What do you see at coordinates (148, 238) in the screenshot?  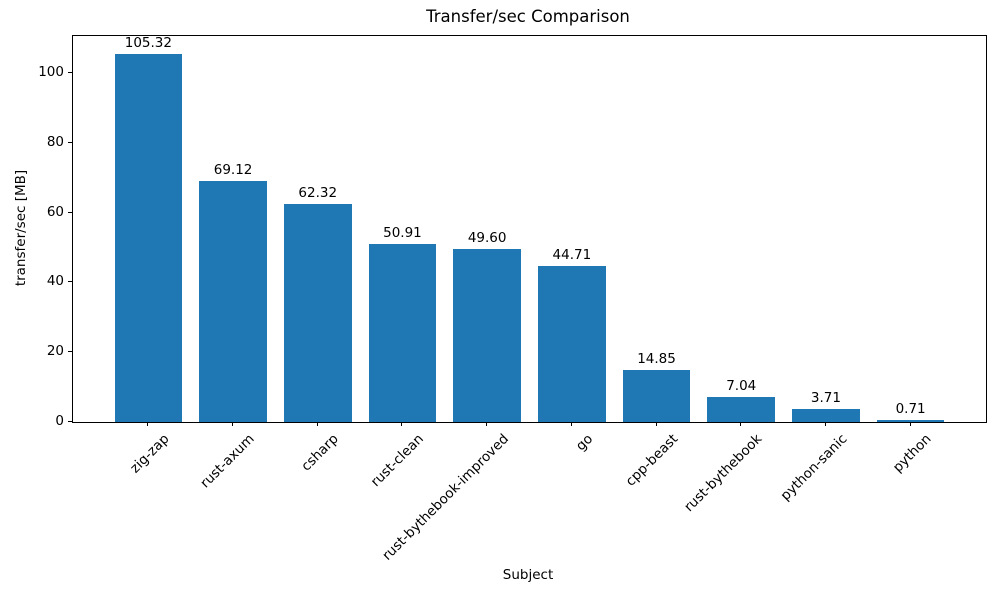 I see `bar-zig-zap` at bounding box center [148, 238].